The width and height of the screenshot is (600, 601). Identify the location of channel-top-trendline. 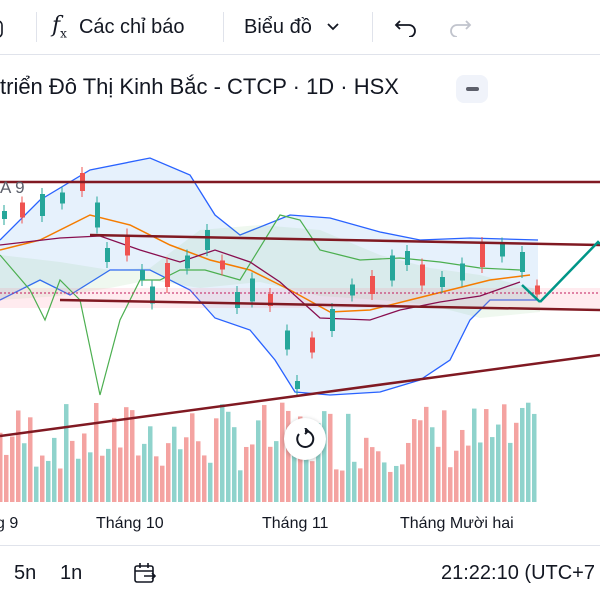
(344, 240).